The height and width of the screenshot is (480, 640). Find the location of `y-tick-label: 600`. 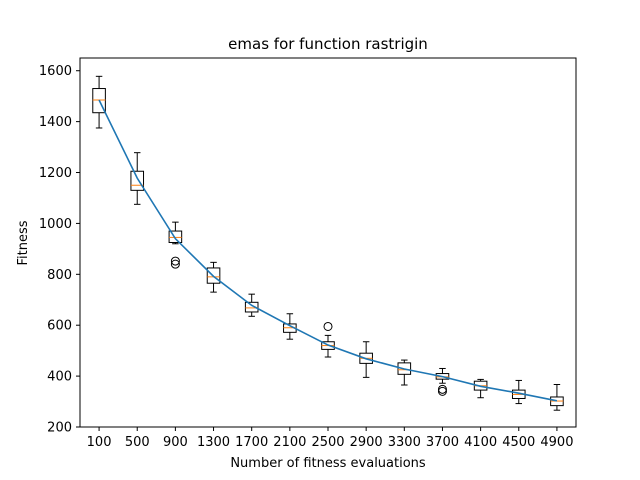

y-tick-label: 600 is located at coordinates (59, 326).